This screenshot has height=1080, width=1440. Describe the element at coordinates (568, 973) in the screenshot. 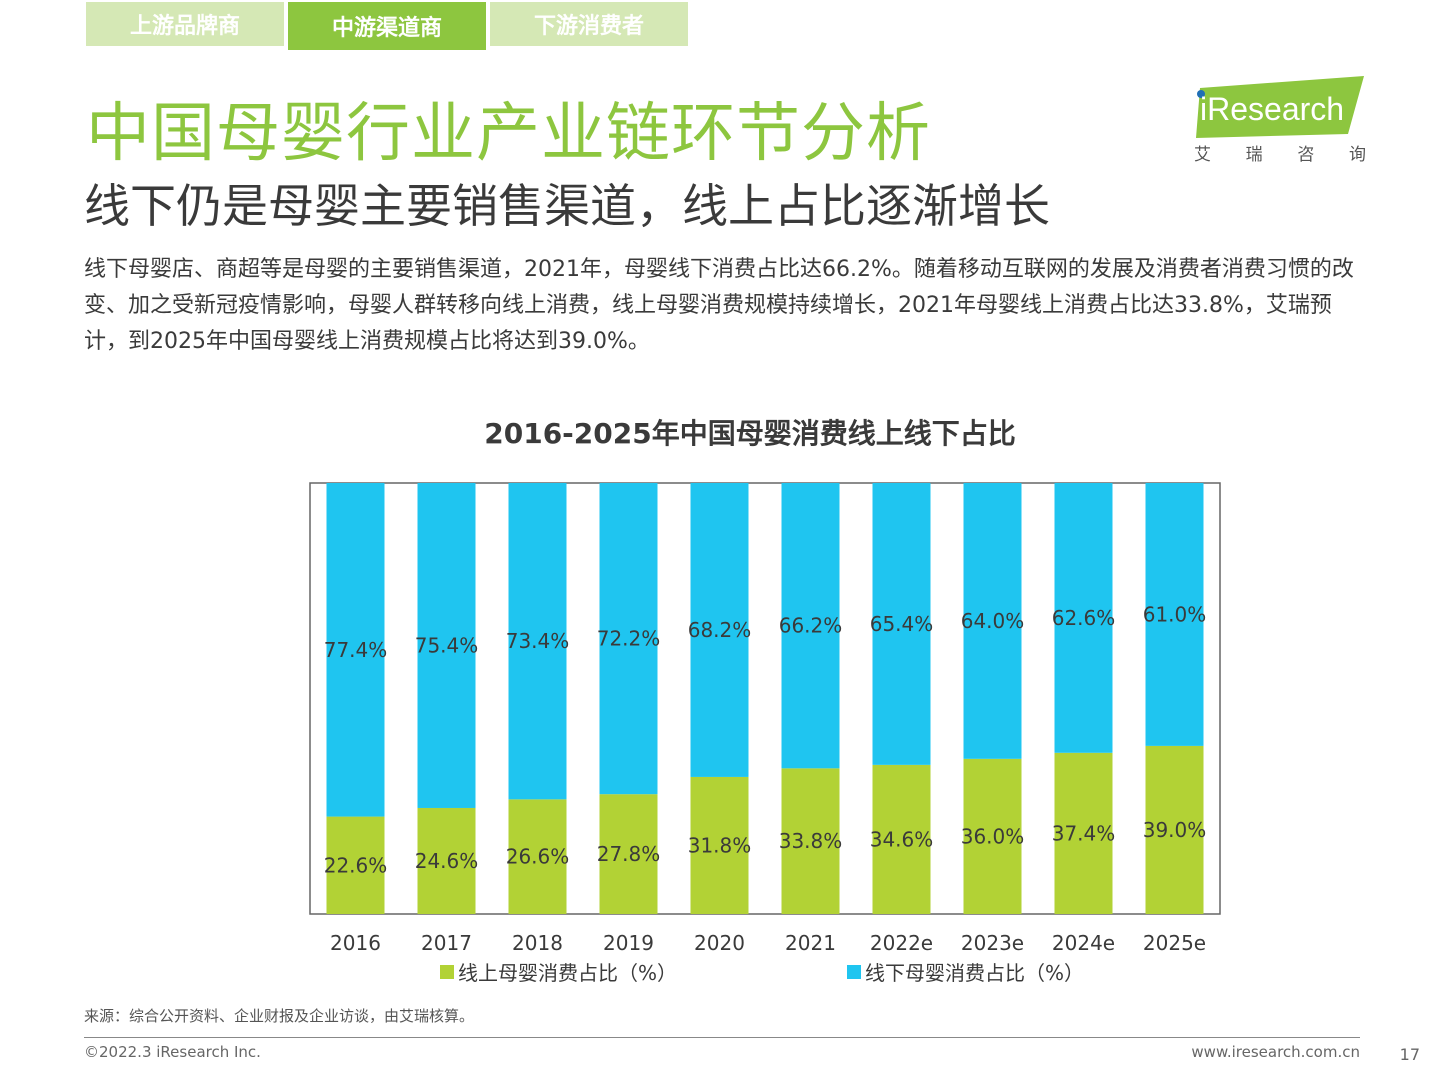

I see `legend-label-online: 线上母婴消费占比（%）` at that location.